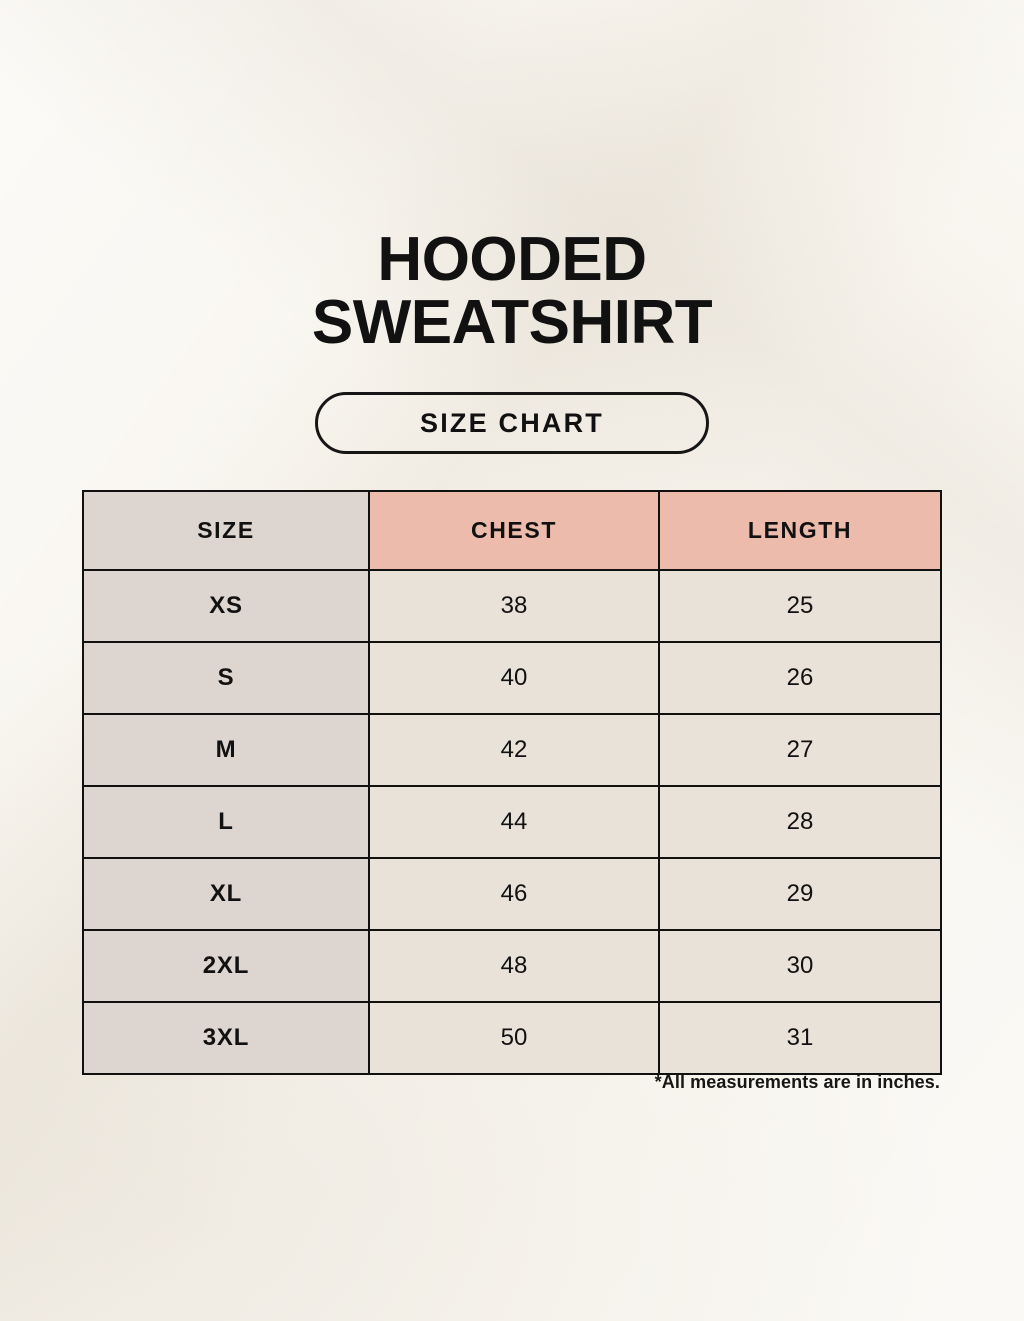 The width and height of the screenshot is (1024, 1321). I want to click on cell-length: 28, so click(800, 822).